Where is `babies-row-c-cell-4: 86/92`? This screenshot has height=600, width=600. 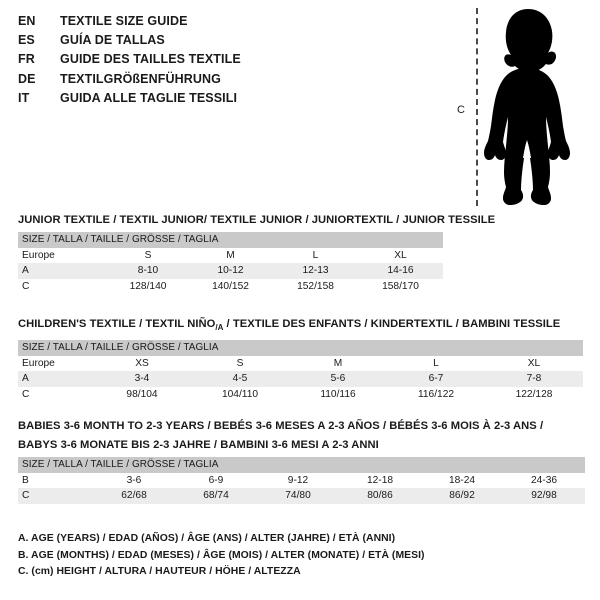 babies-row-c-cell-4: 86/92 is located at coordinates (462, 496).